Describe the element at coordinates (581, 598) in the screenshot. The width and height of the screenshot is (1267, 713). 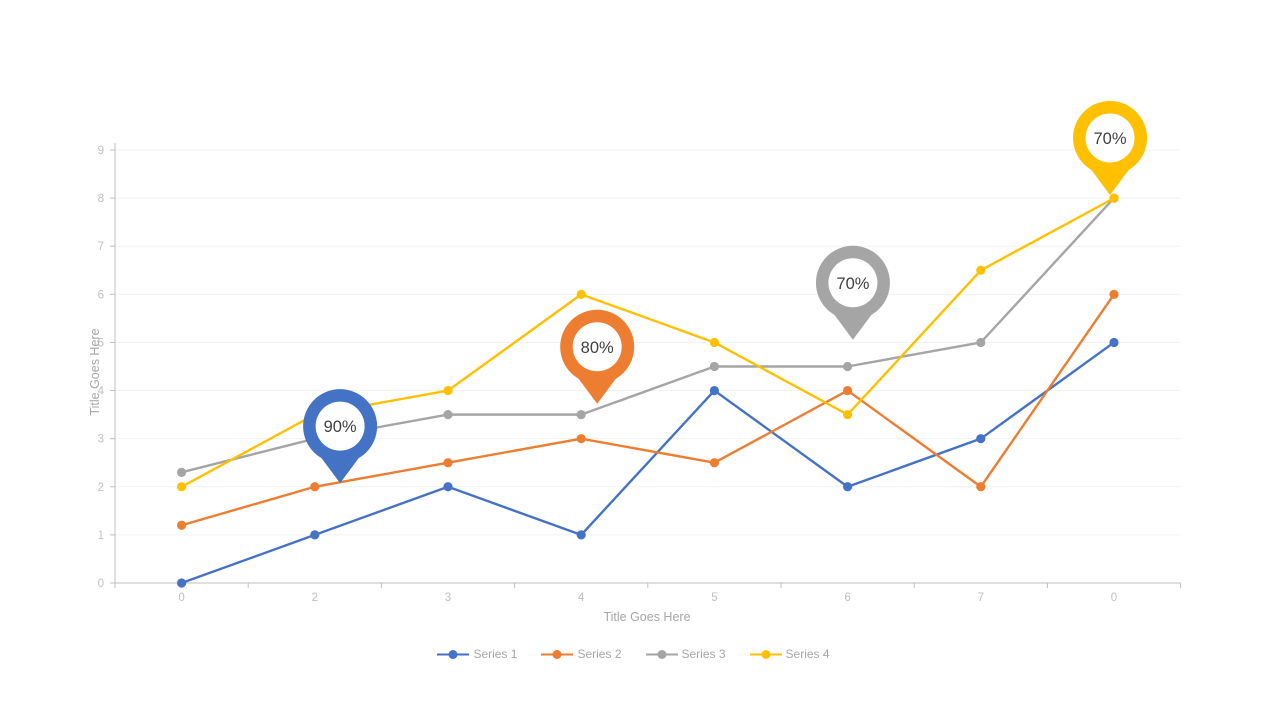
I see `x-tick-label: 4` at that location.